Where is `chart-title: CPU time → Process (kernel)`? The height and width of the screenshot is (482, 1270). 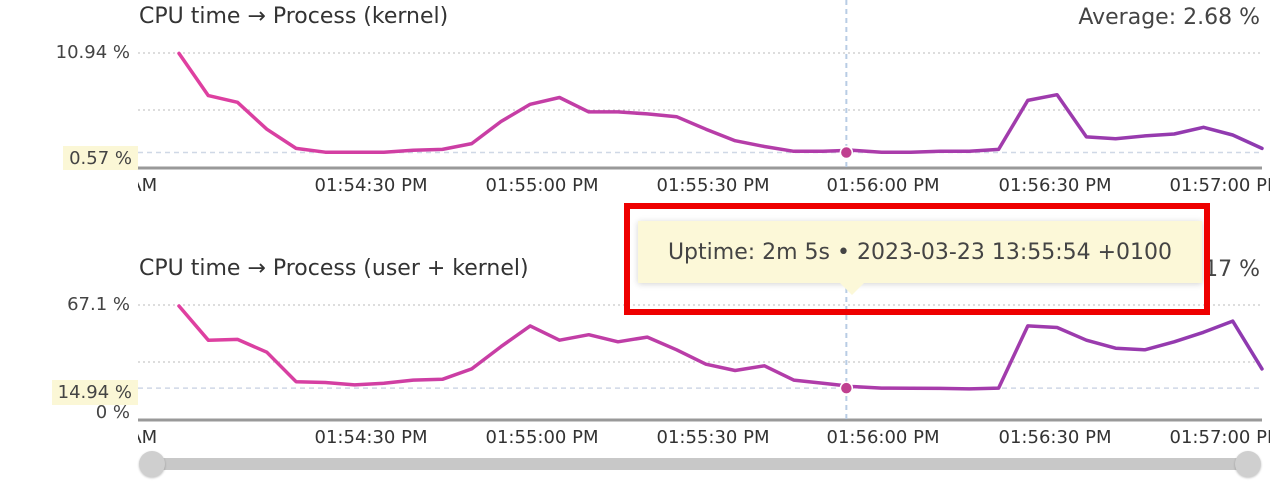 chart-title: CPU time → Process (kernel) is located at coordinates (294, 16).